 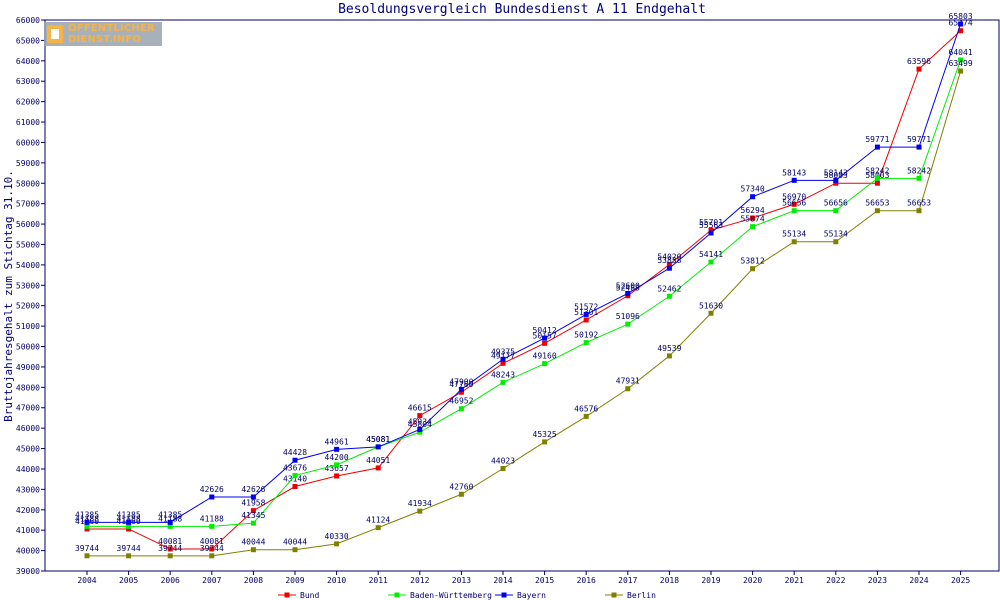 What do you see at coordinates (28, 142) in the screenshot?
I see `y-tick-label: 60000` at bounding box center [28, 142].